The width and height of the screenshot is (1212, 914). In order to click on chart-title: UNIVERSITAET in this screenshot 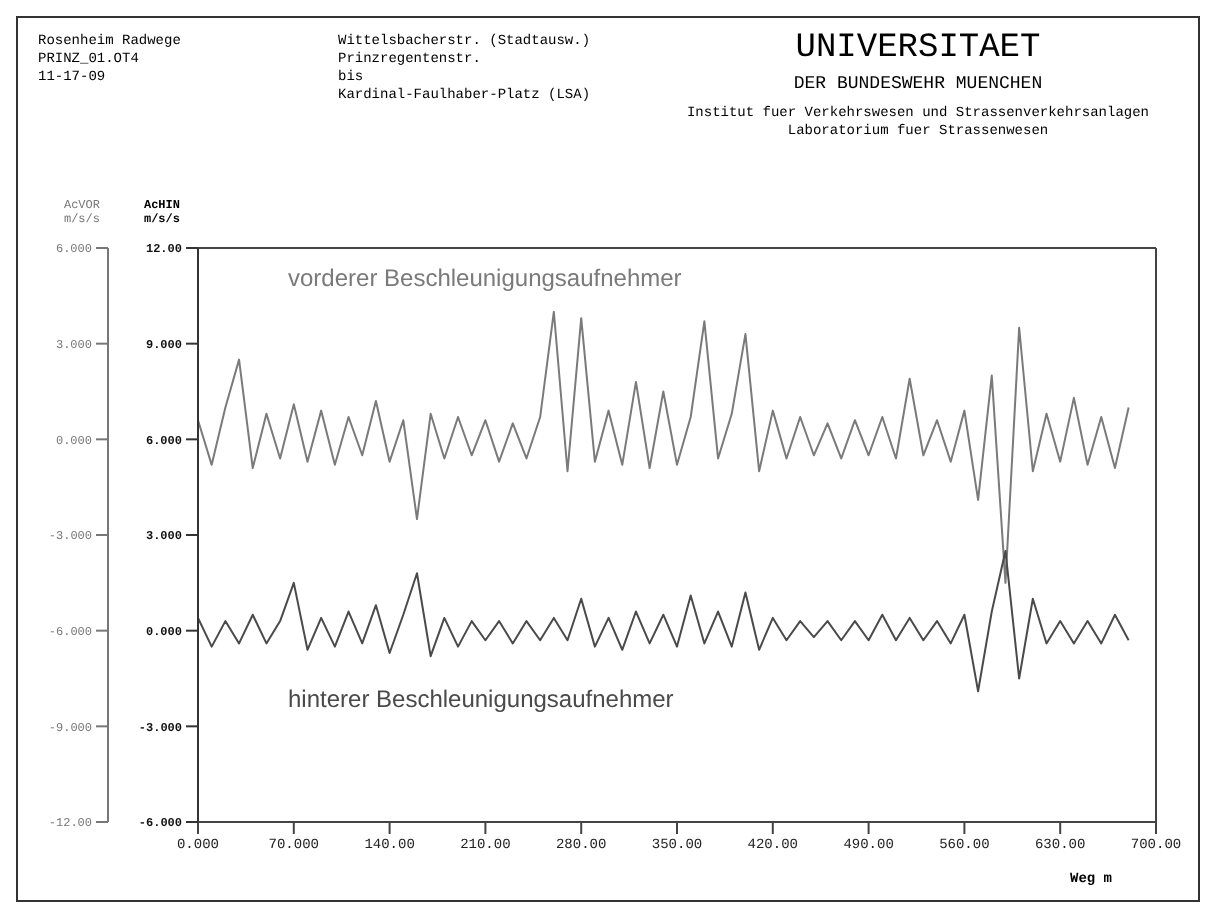, I will do `click(918, 49)`.